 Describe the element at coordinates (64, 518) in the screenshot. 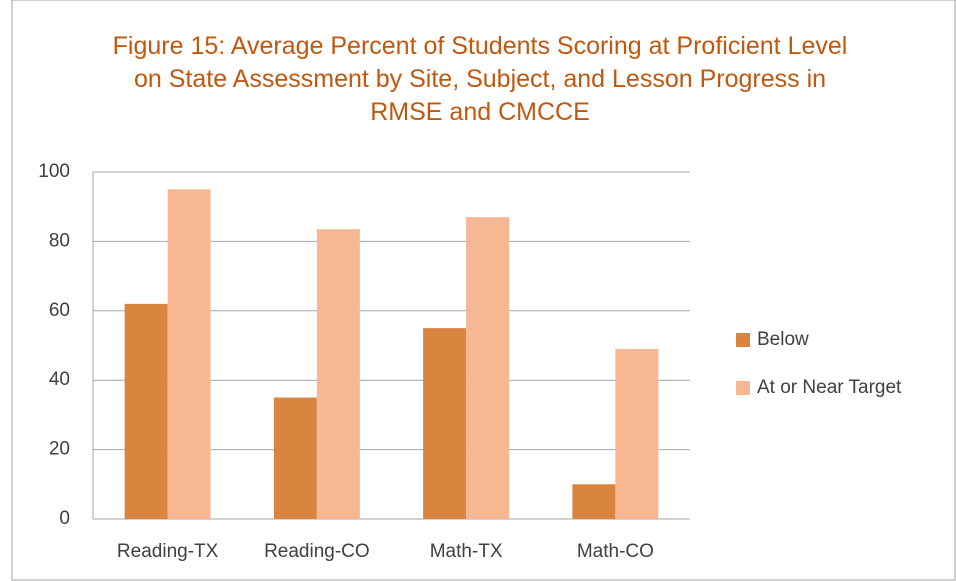

I see `y-tick-label: 0` at that location.